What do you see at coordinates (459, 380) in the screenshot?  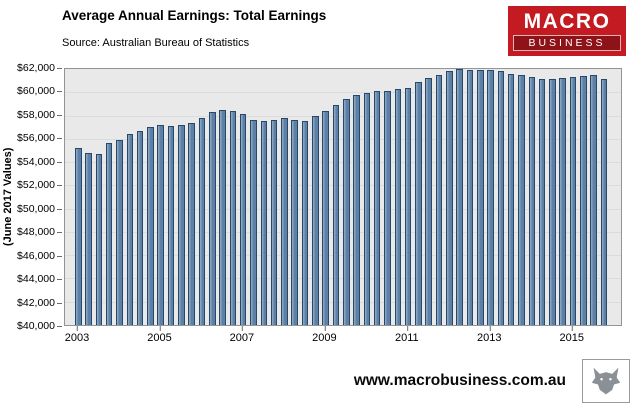 I see `footer-url: www.macrobusiness.com.au` at bounding box center [459, 380].